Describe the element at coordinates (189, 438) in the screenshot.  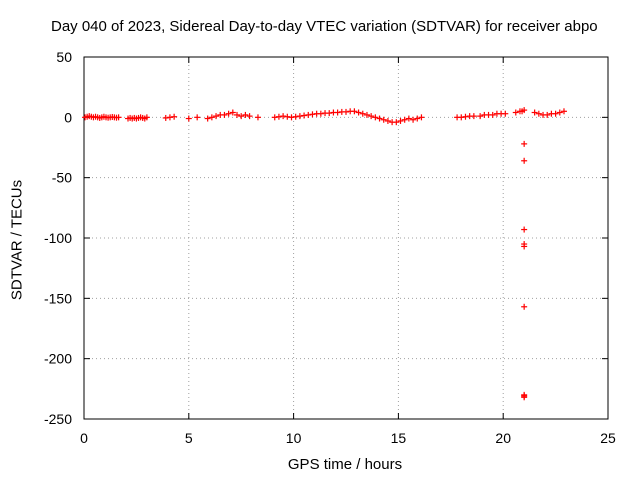
I see `x-tick-label: 5` at that location.